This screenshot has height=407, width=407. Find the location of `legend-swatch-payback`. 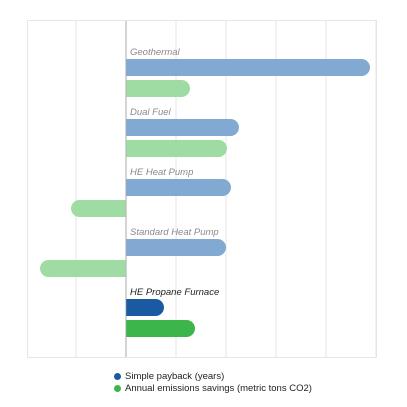

legend-swatch-payback is located at coordinates (117, 376).